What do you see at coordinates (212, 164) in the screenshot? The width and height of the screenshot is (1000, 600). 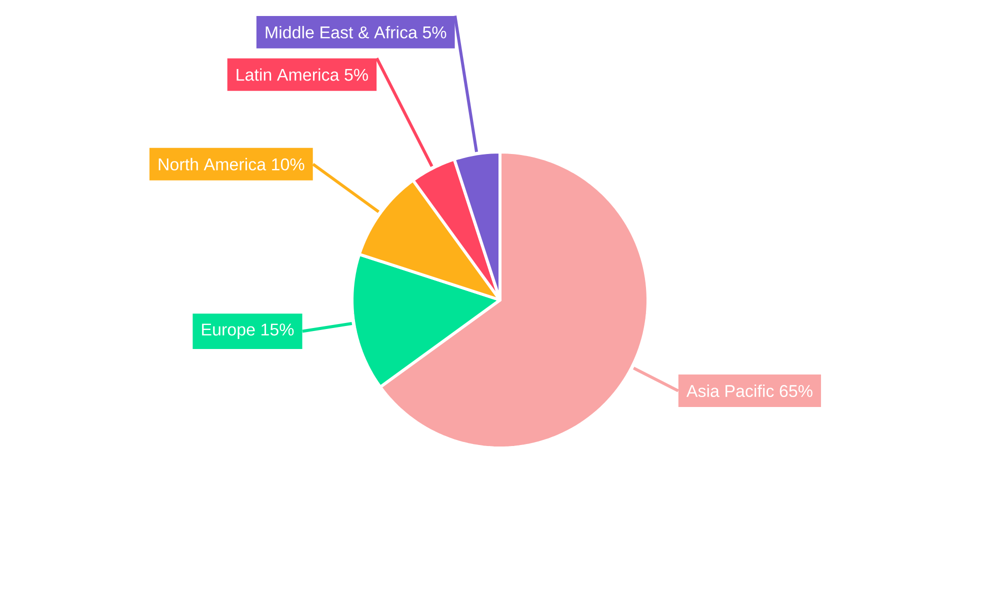 I see `slice-label: North America` at bounding box center [212, 164].